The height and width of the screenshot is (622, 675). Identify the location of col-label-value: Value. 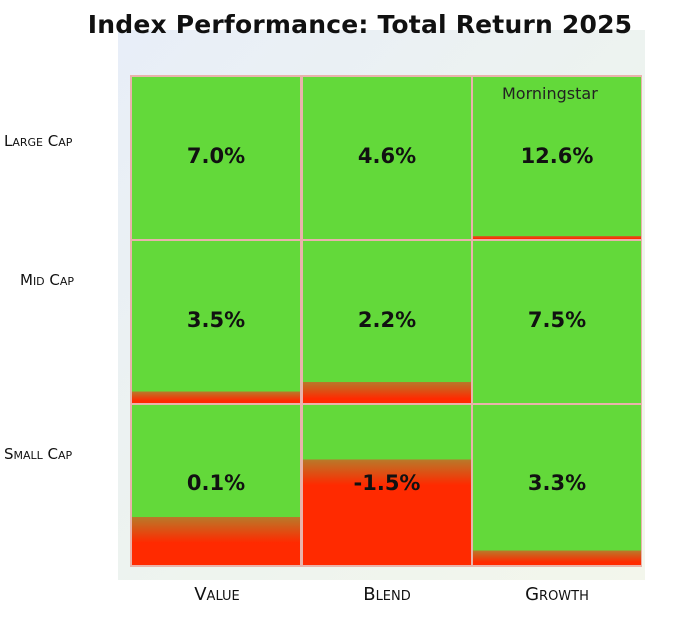
(217, 594).